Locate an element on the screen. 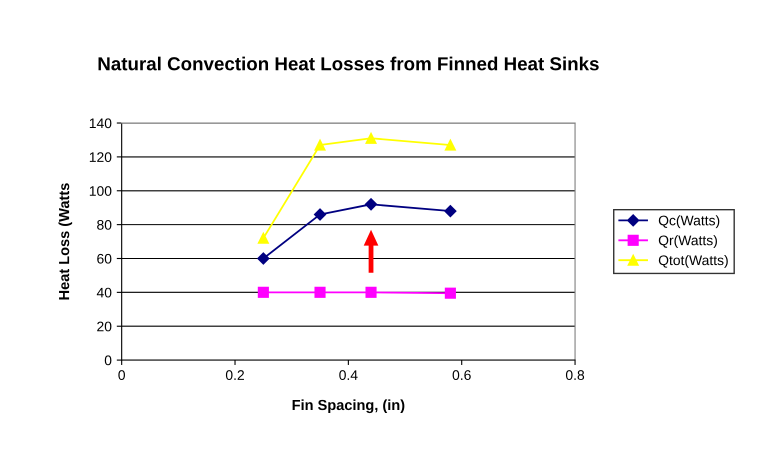 The image size is (775, 449). x-tick-label: 0.8 is located at coordinates (575, 375).